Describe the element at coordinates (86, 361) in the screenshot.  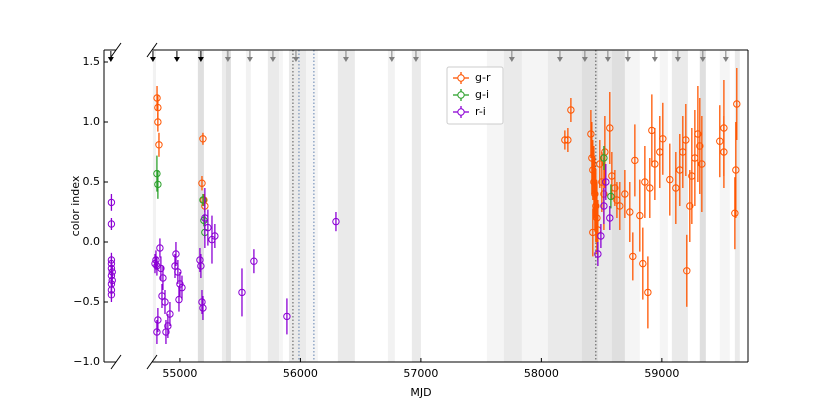
I see `y-tick-label: −1.0` at that location.